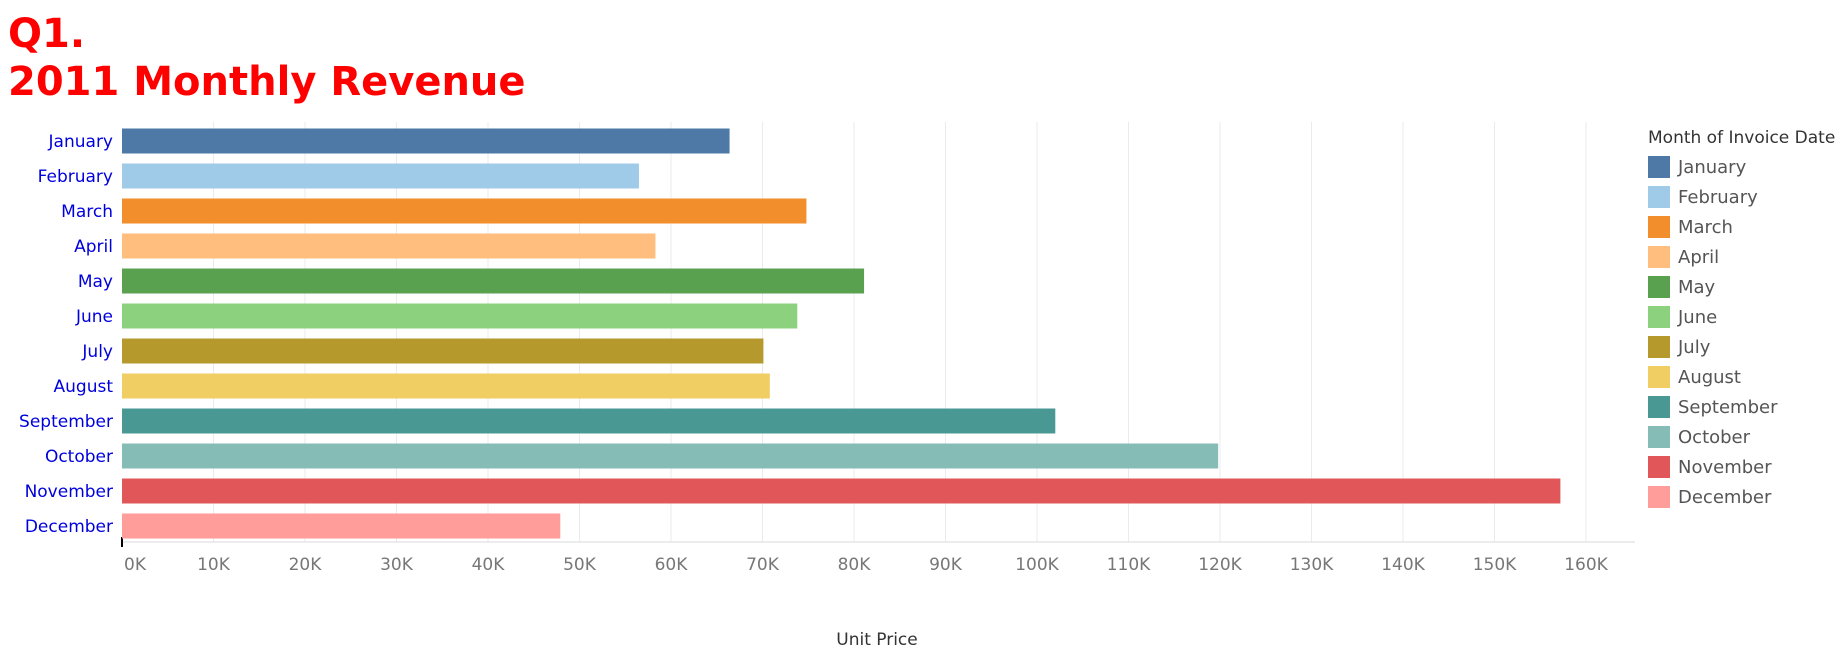  Describe the element at coordinates (1694, 347) in the screenshot. I see `legend-label: July` at that location.